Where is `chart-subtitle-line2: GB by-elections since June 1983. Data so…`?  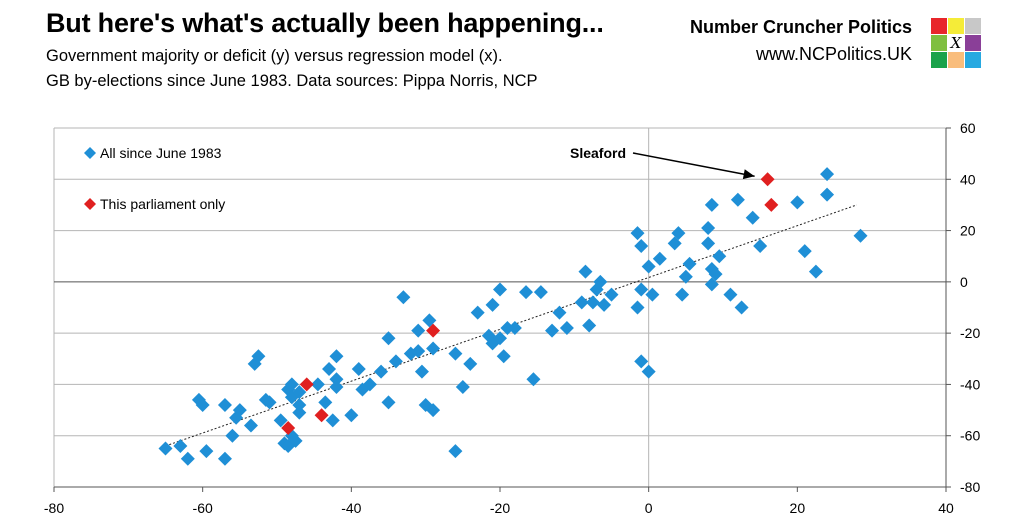 chart-subtitle-line2: GB by-elections since June 1983. Data so… is located at coordinates (292, 81).